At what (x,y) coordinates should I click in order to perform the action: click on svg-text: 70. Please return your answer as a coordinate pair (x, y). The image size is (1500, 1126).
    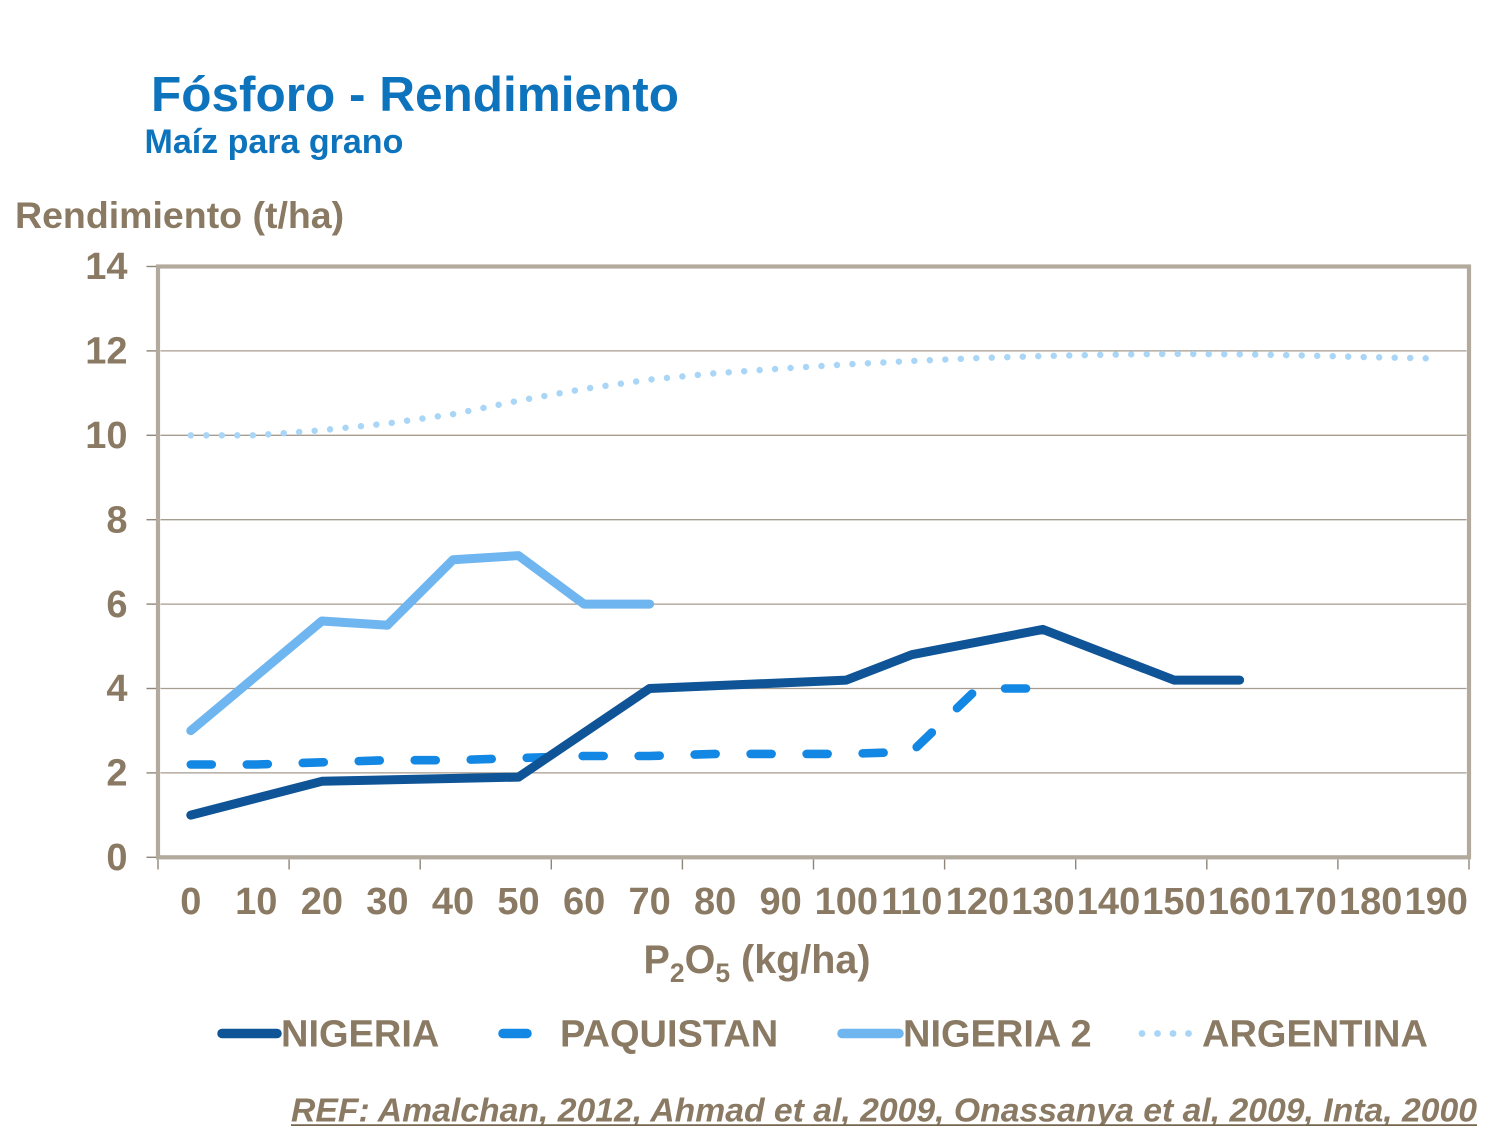
    Looking at the image, I should click on (649, 902).